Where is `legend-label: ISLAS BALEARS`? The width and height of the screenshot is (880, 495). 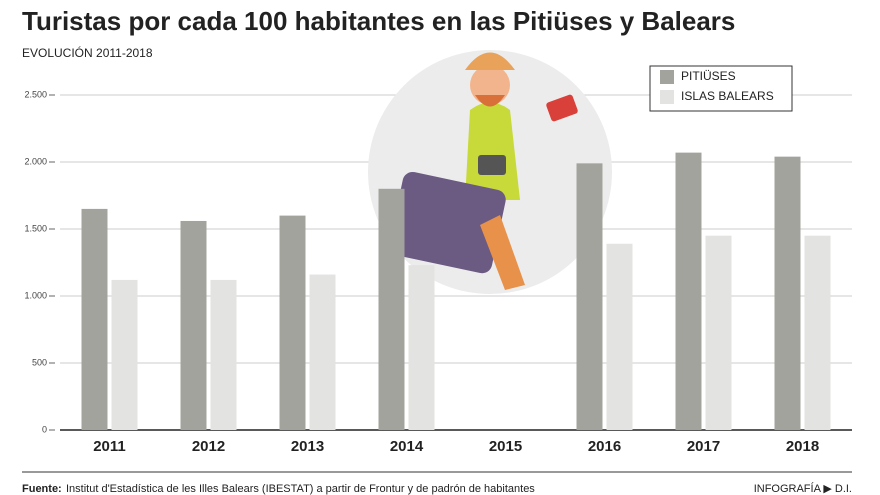
legend-label: ISLAS BALEARS is located at coordinates (727, 96).